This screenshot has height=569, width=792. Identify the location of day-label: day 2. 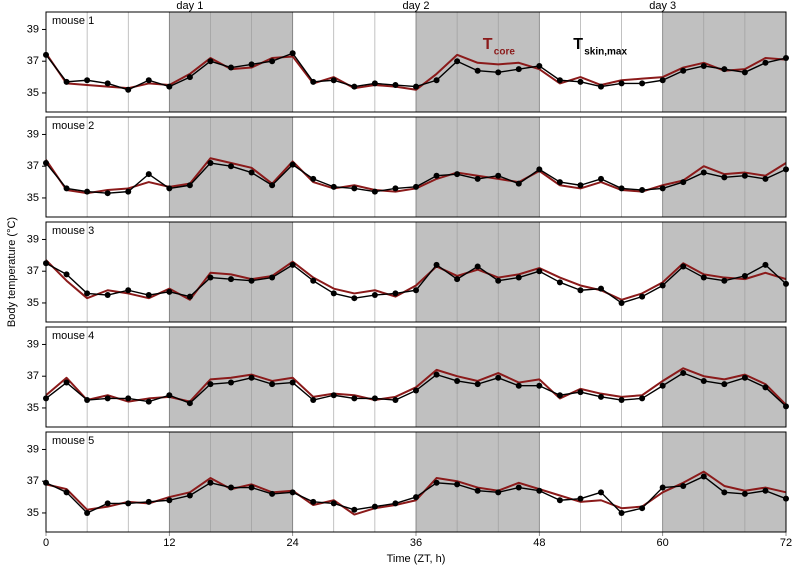
(416, 6).